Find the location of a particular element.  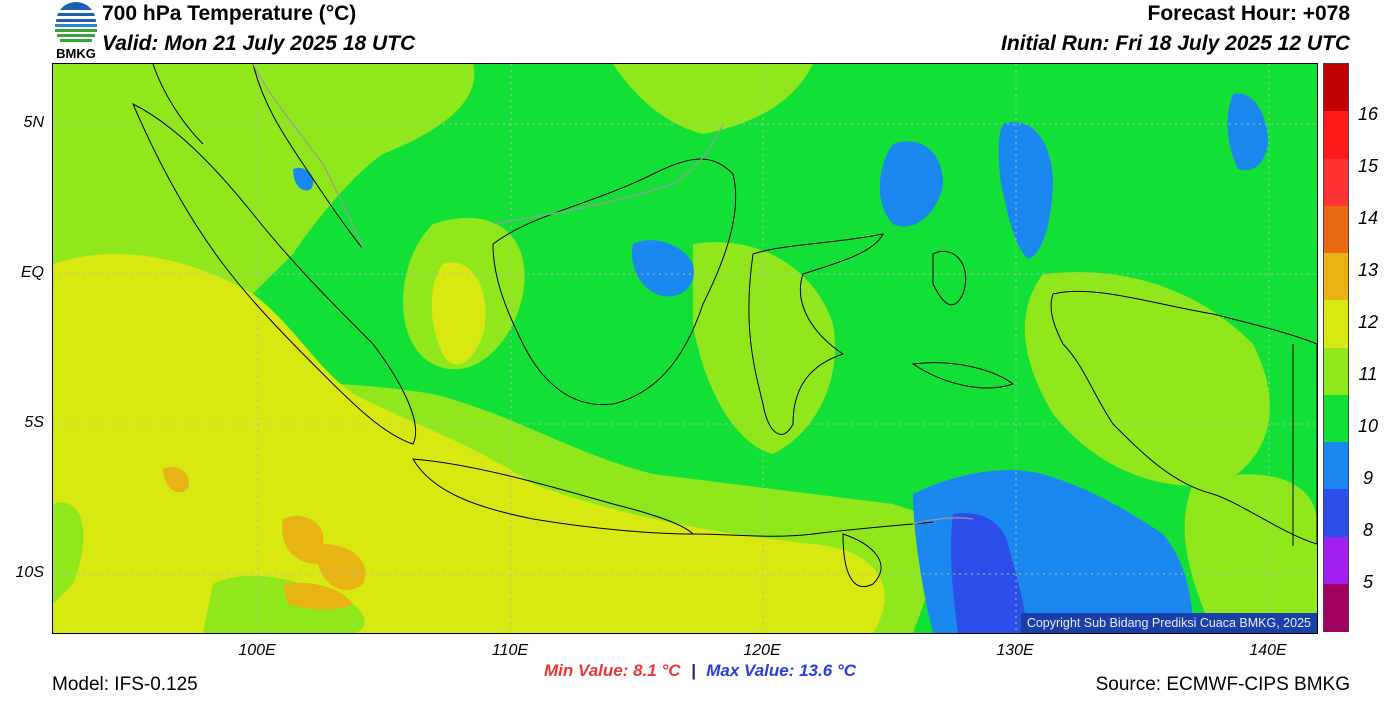

colorbar-label-10: 10 is located at coordinates (1368, 426).